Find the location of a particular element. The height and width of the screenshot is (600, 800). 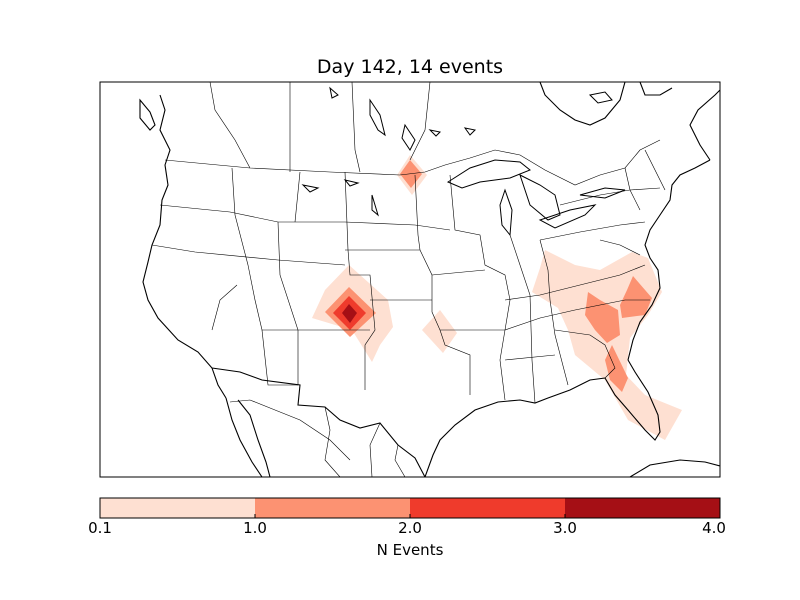

colorbar-tick-label: 2.0 is located at coordinates (410, 528).